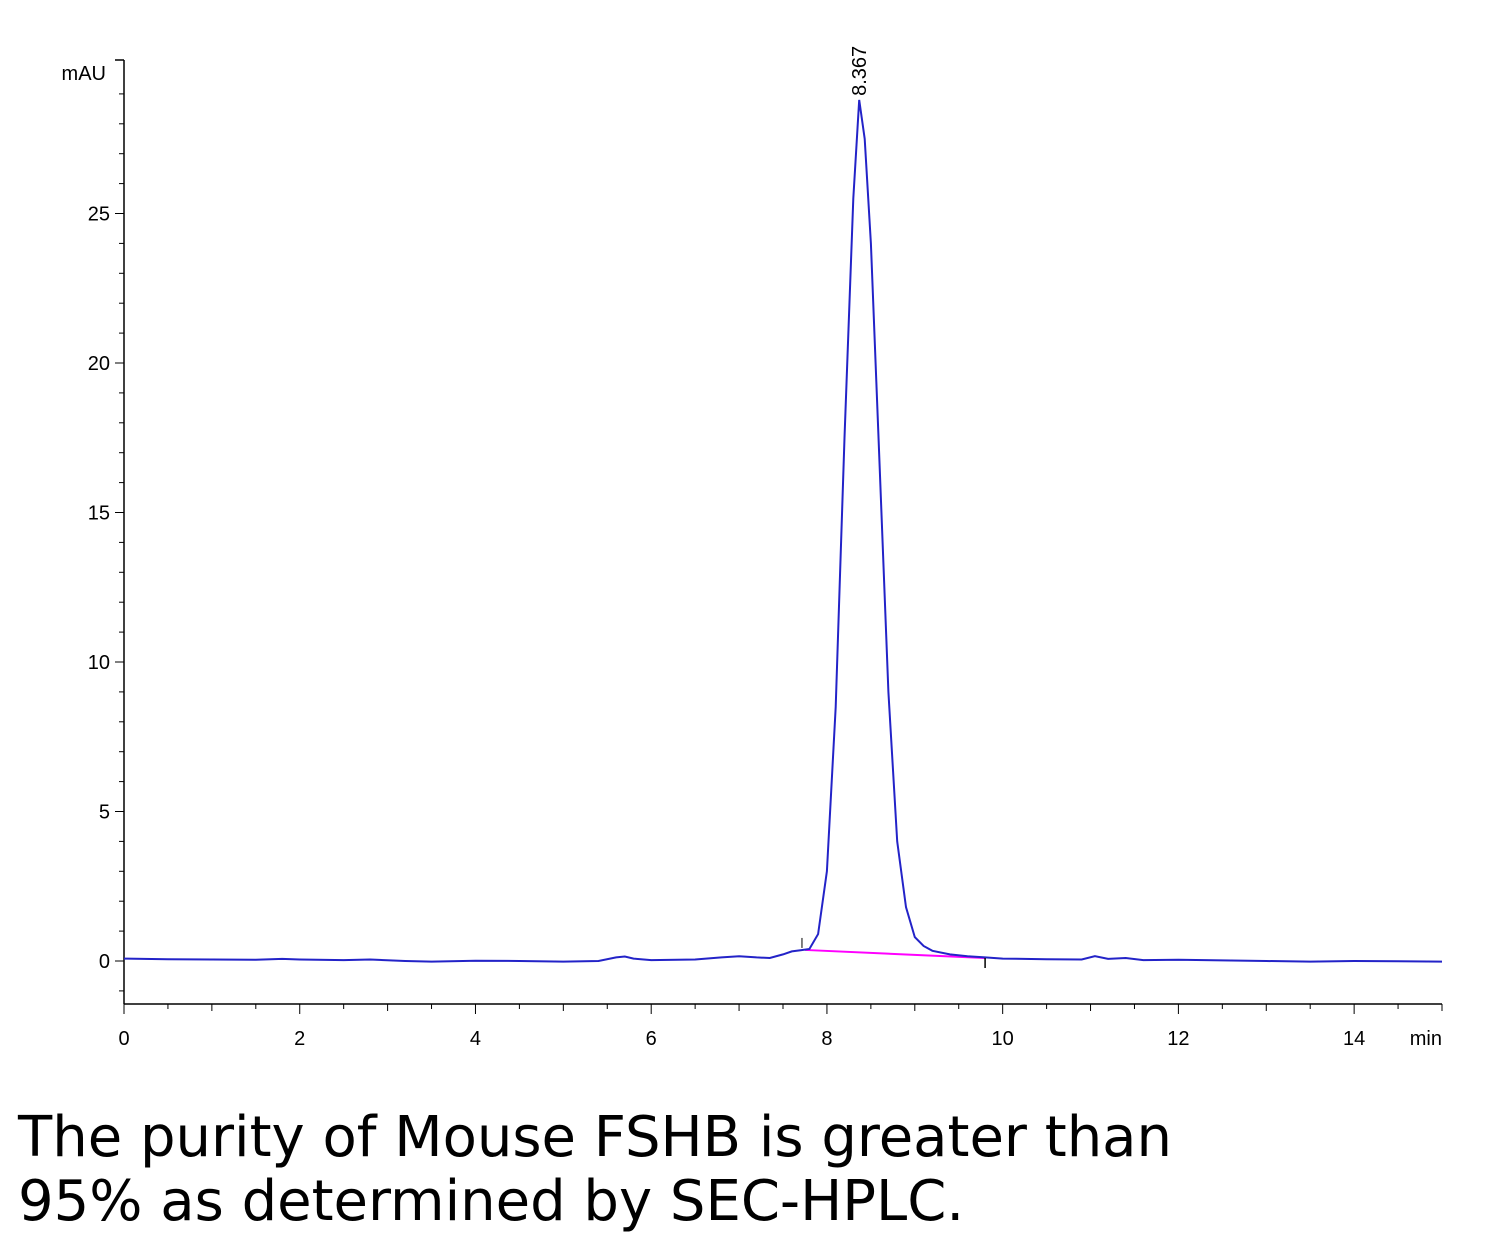 The height and width of the screenshot is (1252, 1500). Describe the element at coordinates (99, 663) in the screenshot. I see `y-tick-label: 10` at that location.